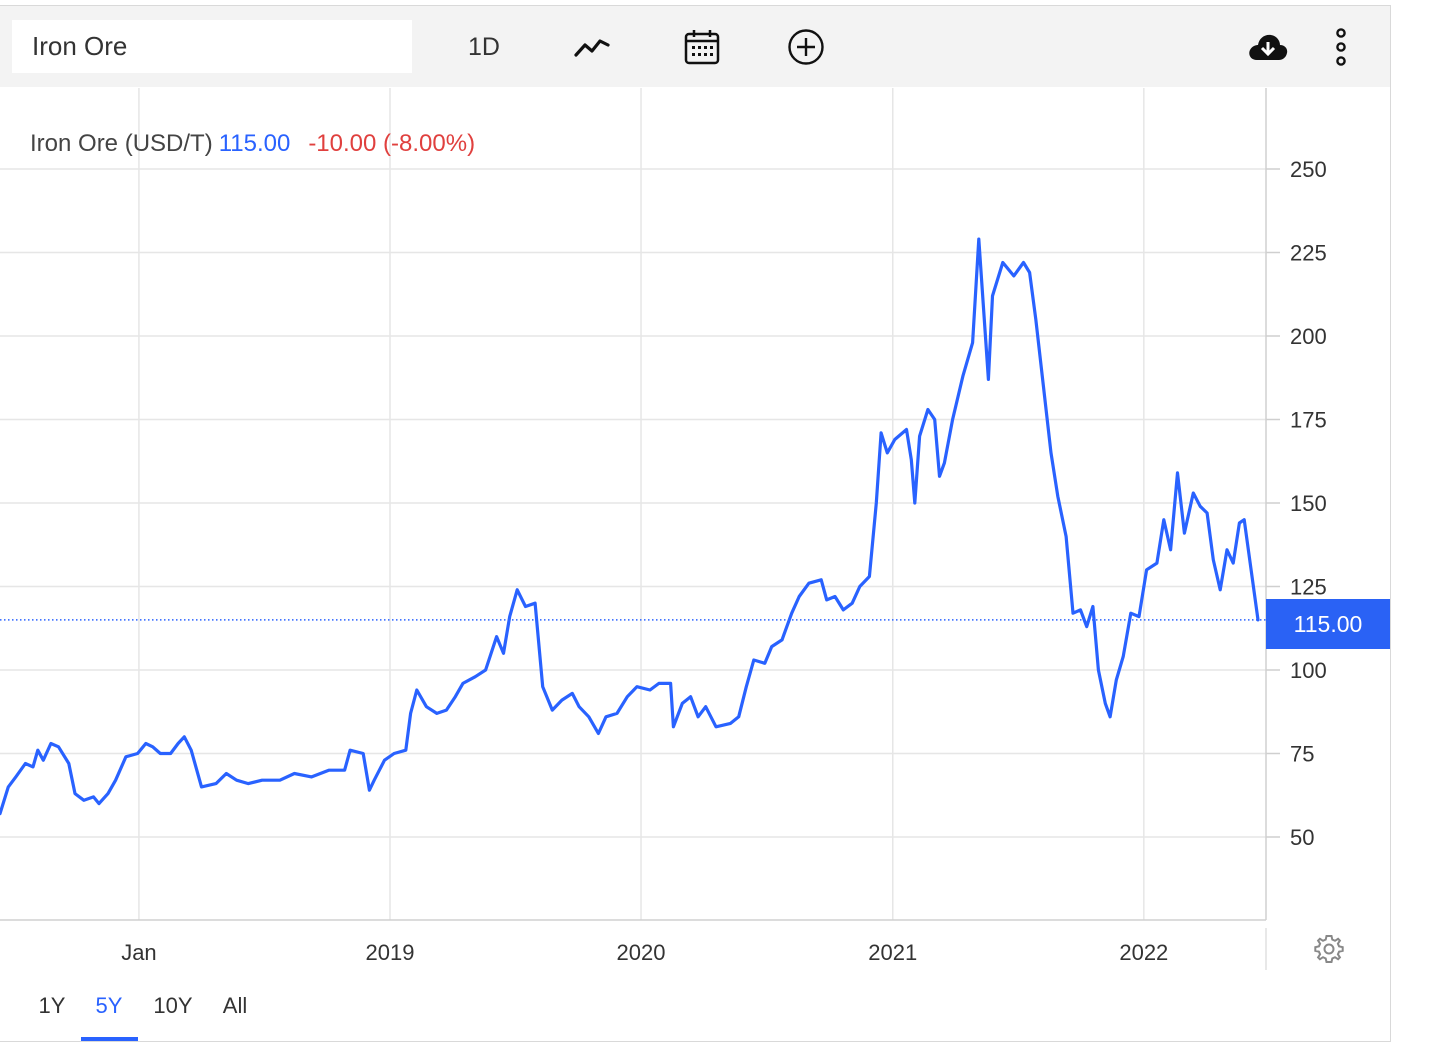 The image size is (1436, 1049). Describe the element at coordinates (592, 47) in the screenshot. I see `line-chart-icon` at that location.